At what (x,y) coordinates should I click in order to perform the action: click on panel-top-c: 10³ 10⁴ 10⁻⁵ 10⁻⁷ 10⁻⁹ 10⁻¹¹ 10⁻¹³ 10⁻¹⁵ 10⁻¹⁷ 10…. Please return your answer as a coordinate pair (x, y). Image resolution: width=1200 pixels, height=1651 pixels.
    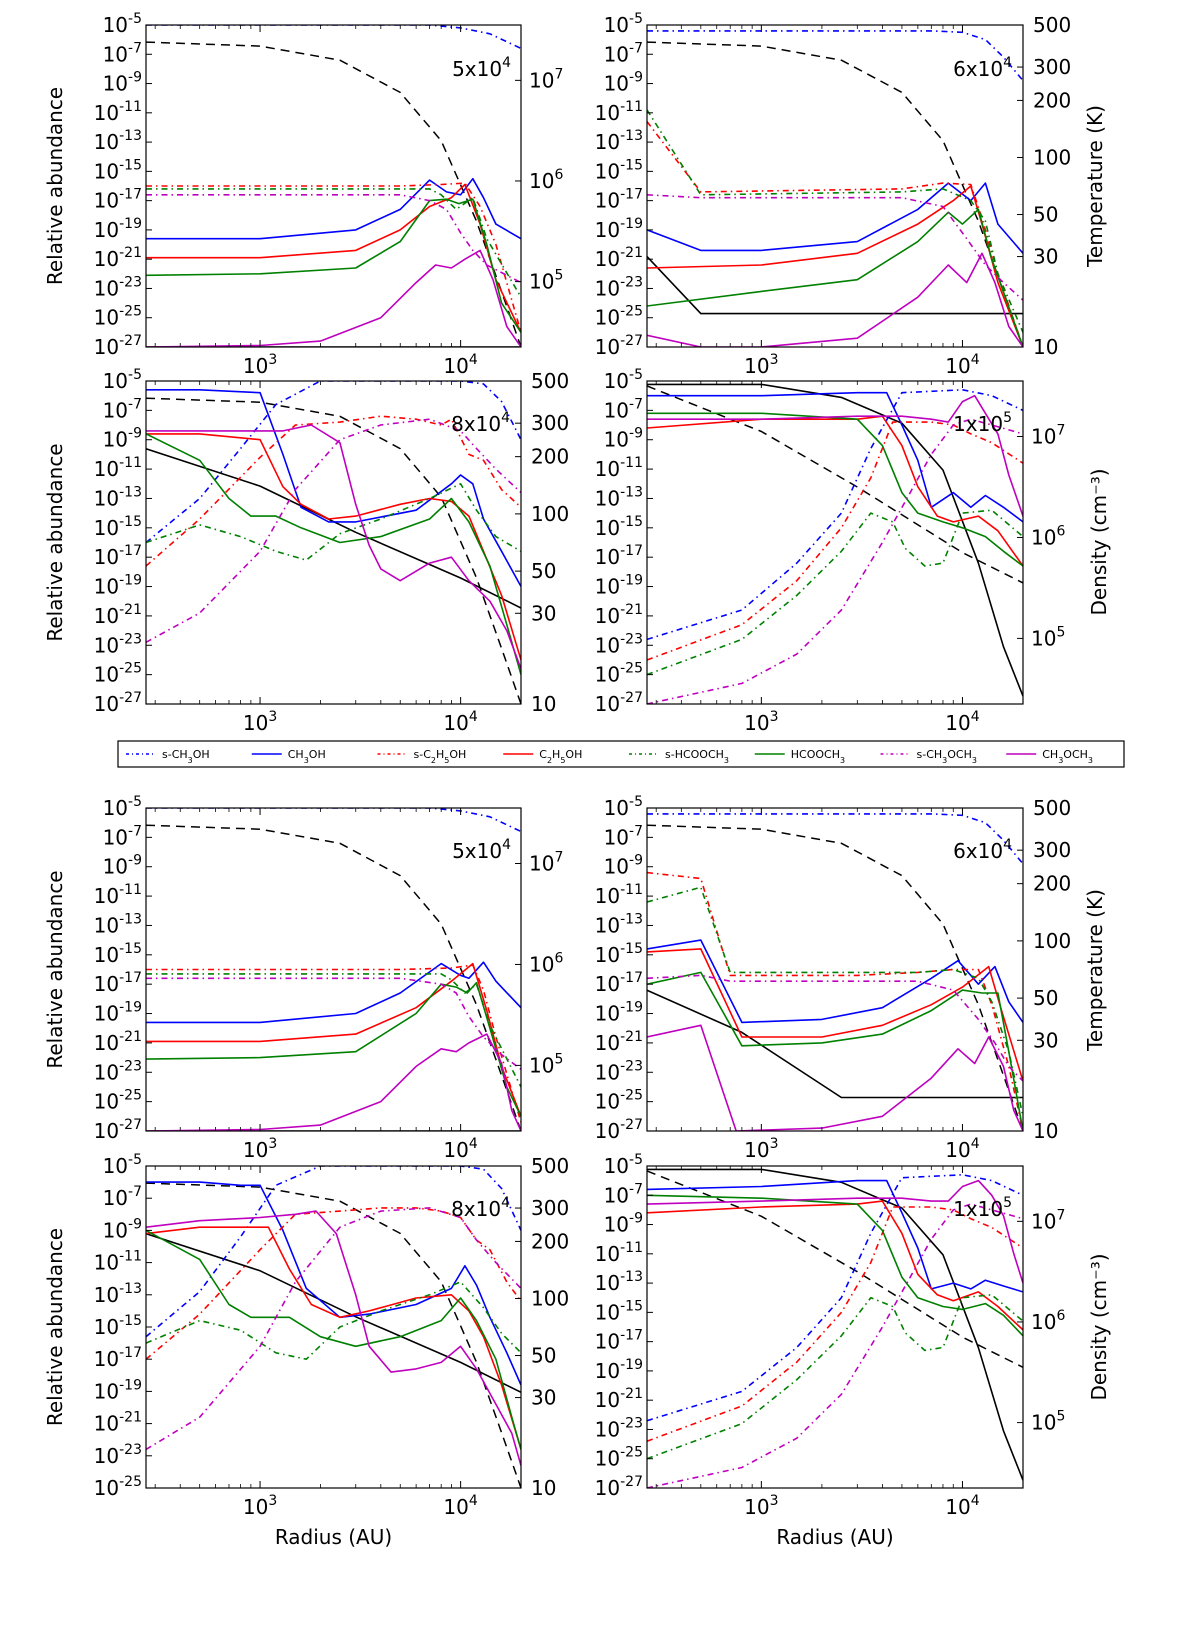
    Looking at the image, I should click on (306, 551).